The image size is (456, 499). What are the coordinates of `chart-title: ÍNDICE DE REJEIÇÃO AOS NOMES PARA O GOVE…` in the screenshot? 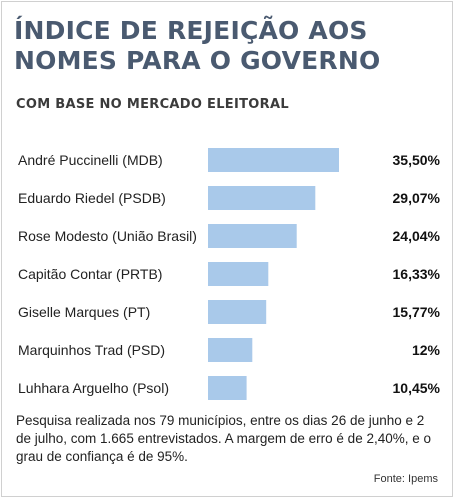 It's located at (229, 46).